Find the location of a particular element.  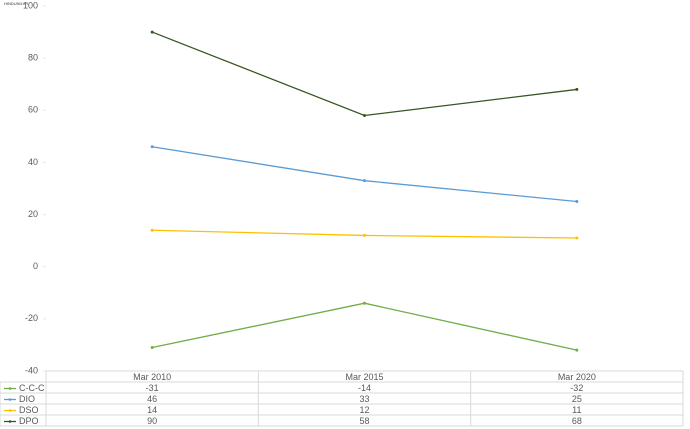

chart-title: HINDUNILVR is located at coordinates (16, 3).